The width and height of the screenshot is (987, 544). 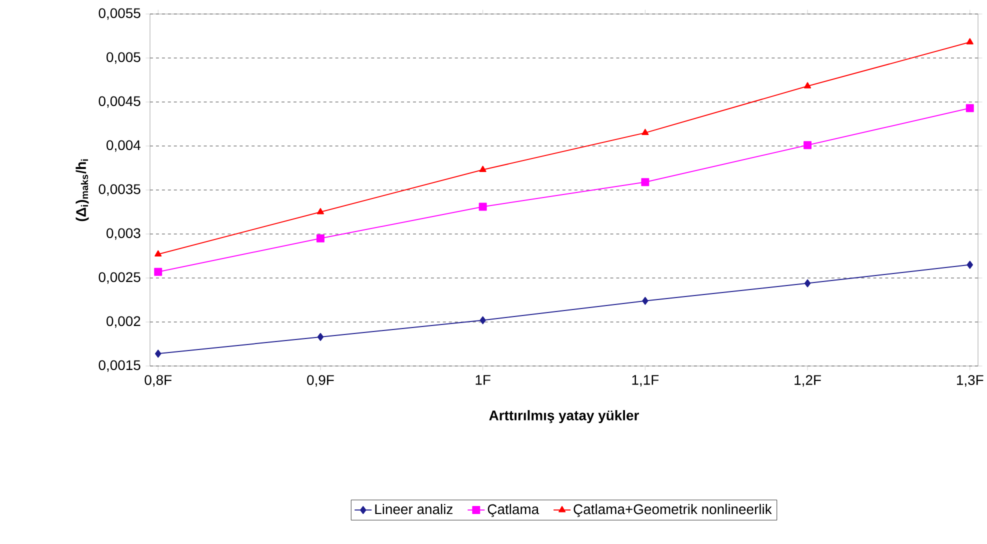 What do you see at coordinates (123, 322) in the screenshot?
I see `y-tick-label: 0,002` at bounding box center [123, 322].